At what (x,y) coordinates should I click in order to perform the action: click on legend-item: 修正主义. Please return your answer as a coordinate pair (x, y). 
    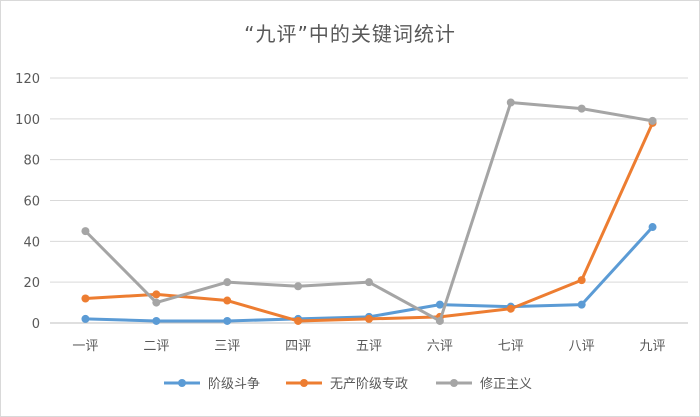
    Looking at the image, I should click on (484, 384).